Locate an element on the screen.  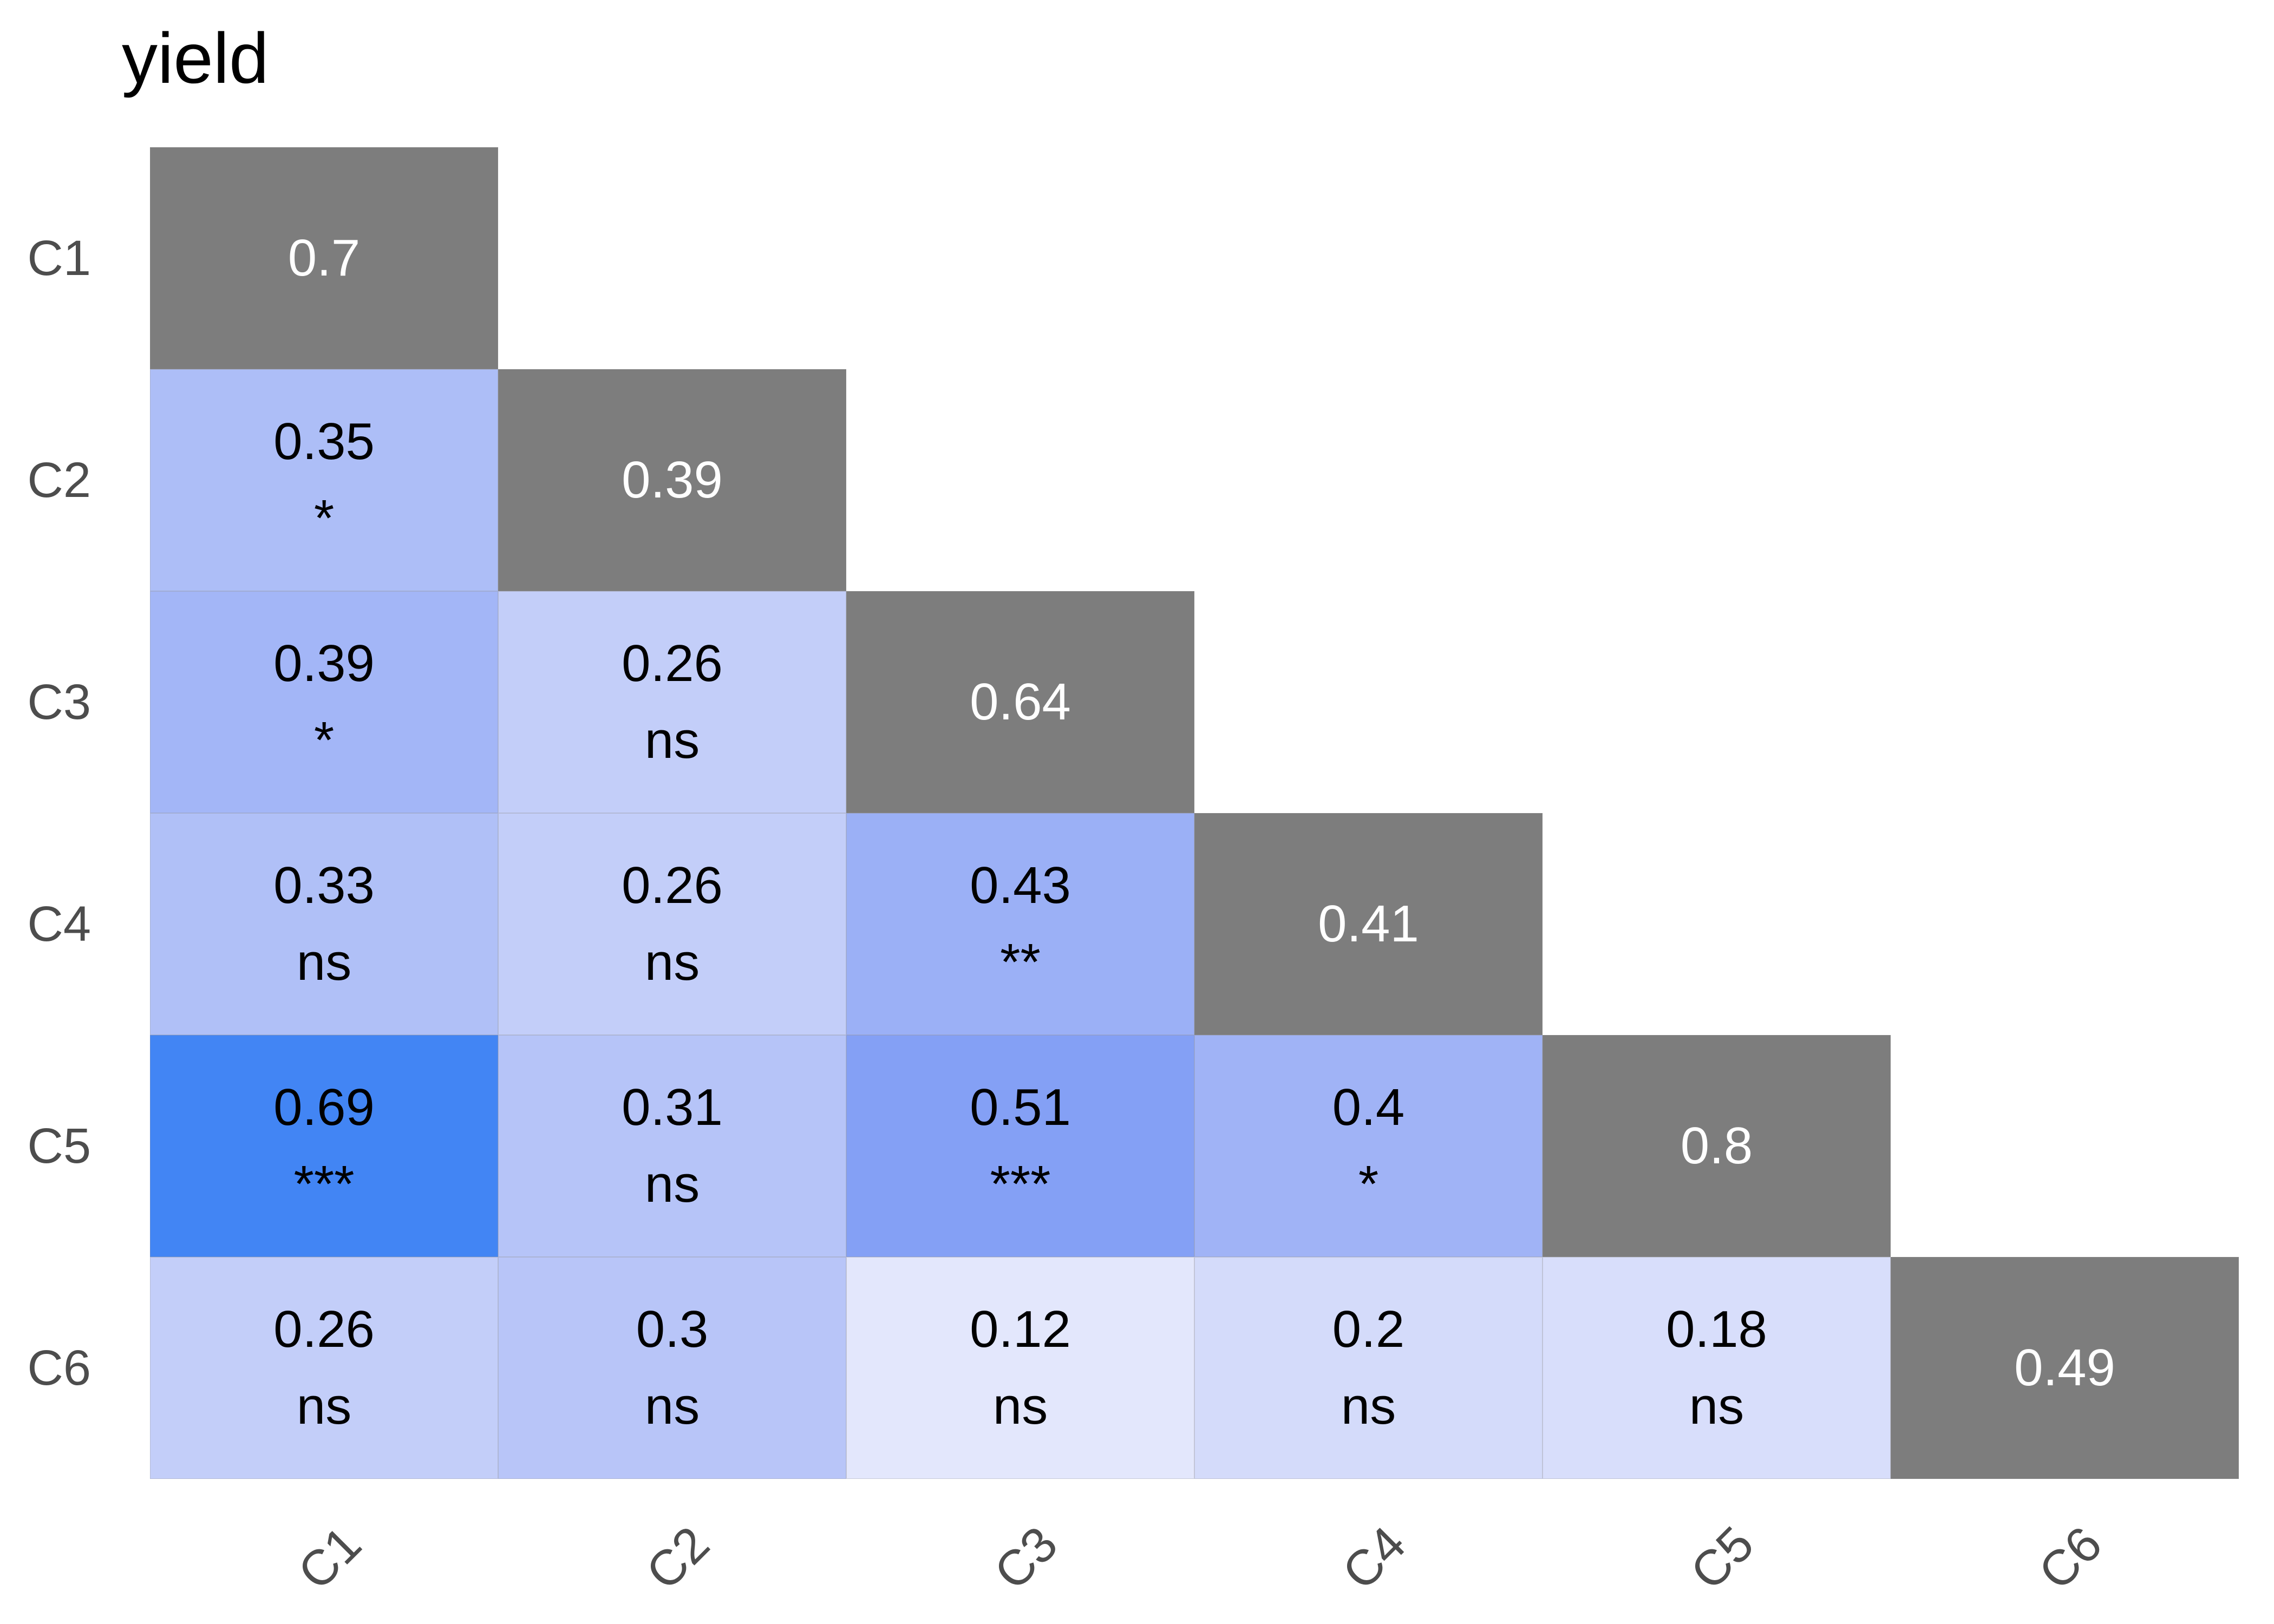
matrix-diagonal-cell: 0.8 is located at coordinates (1717, 1146).